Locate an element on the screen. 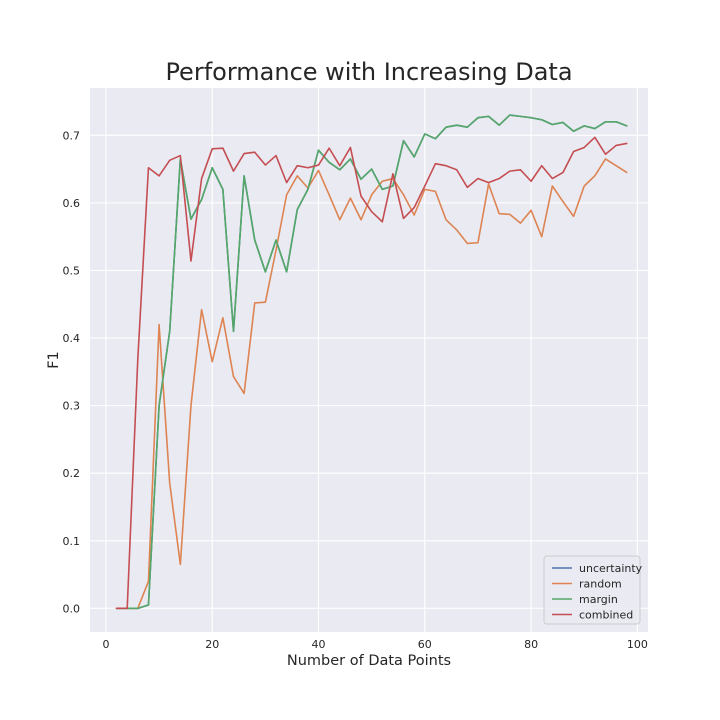  y-tick-label: 0.4 is located at coordinates (72, 338).